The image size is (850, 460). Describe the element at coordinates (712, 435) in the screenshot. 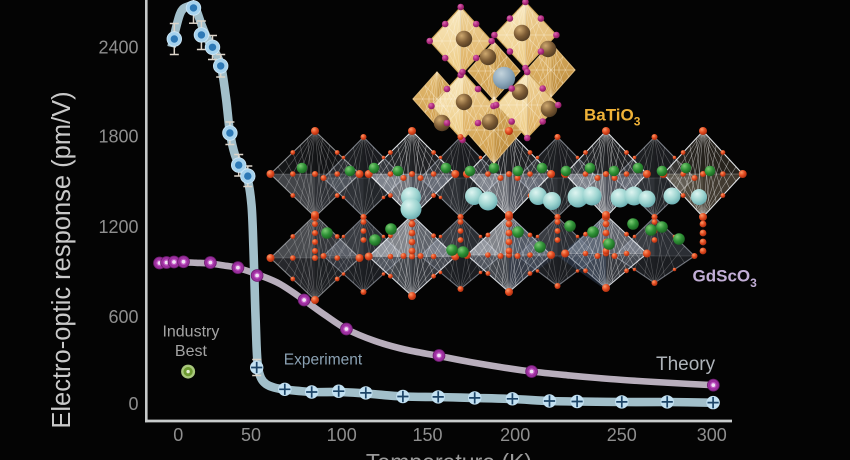

I see `svg-text: 300` at that location.